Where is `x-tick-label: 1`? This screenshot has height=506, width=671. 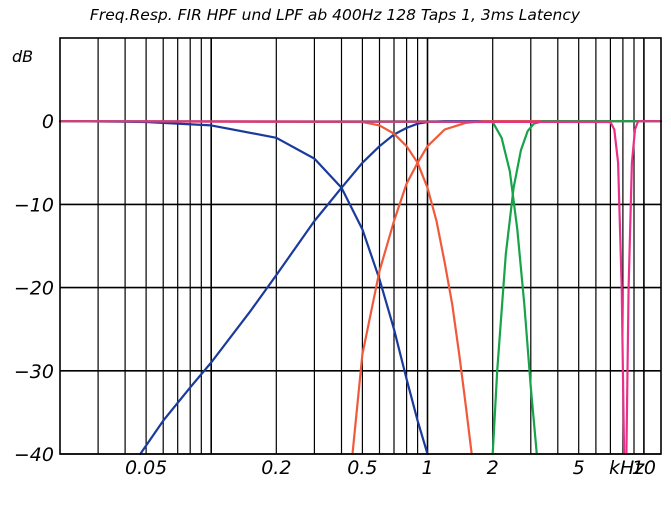
x-tick-label: 1 is located at coordinates (427, 468).